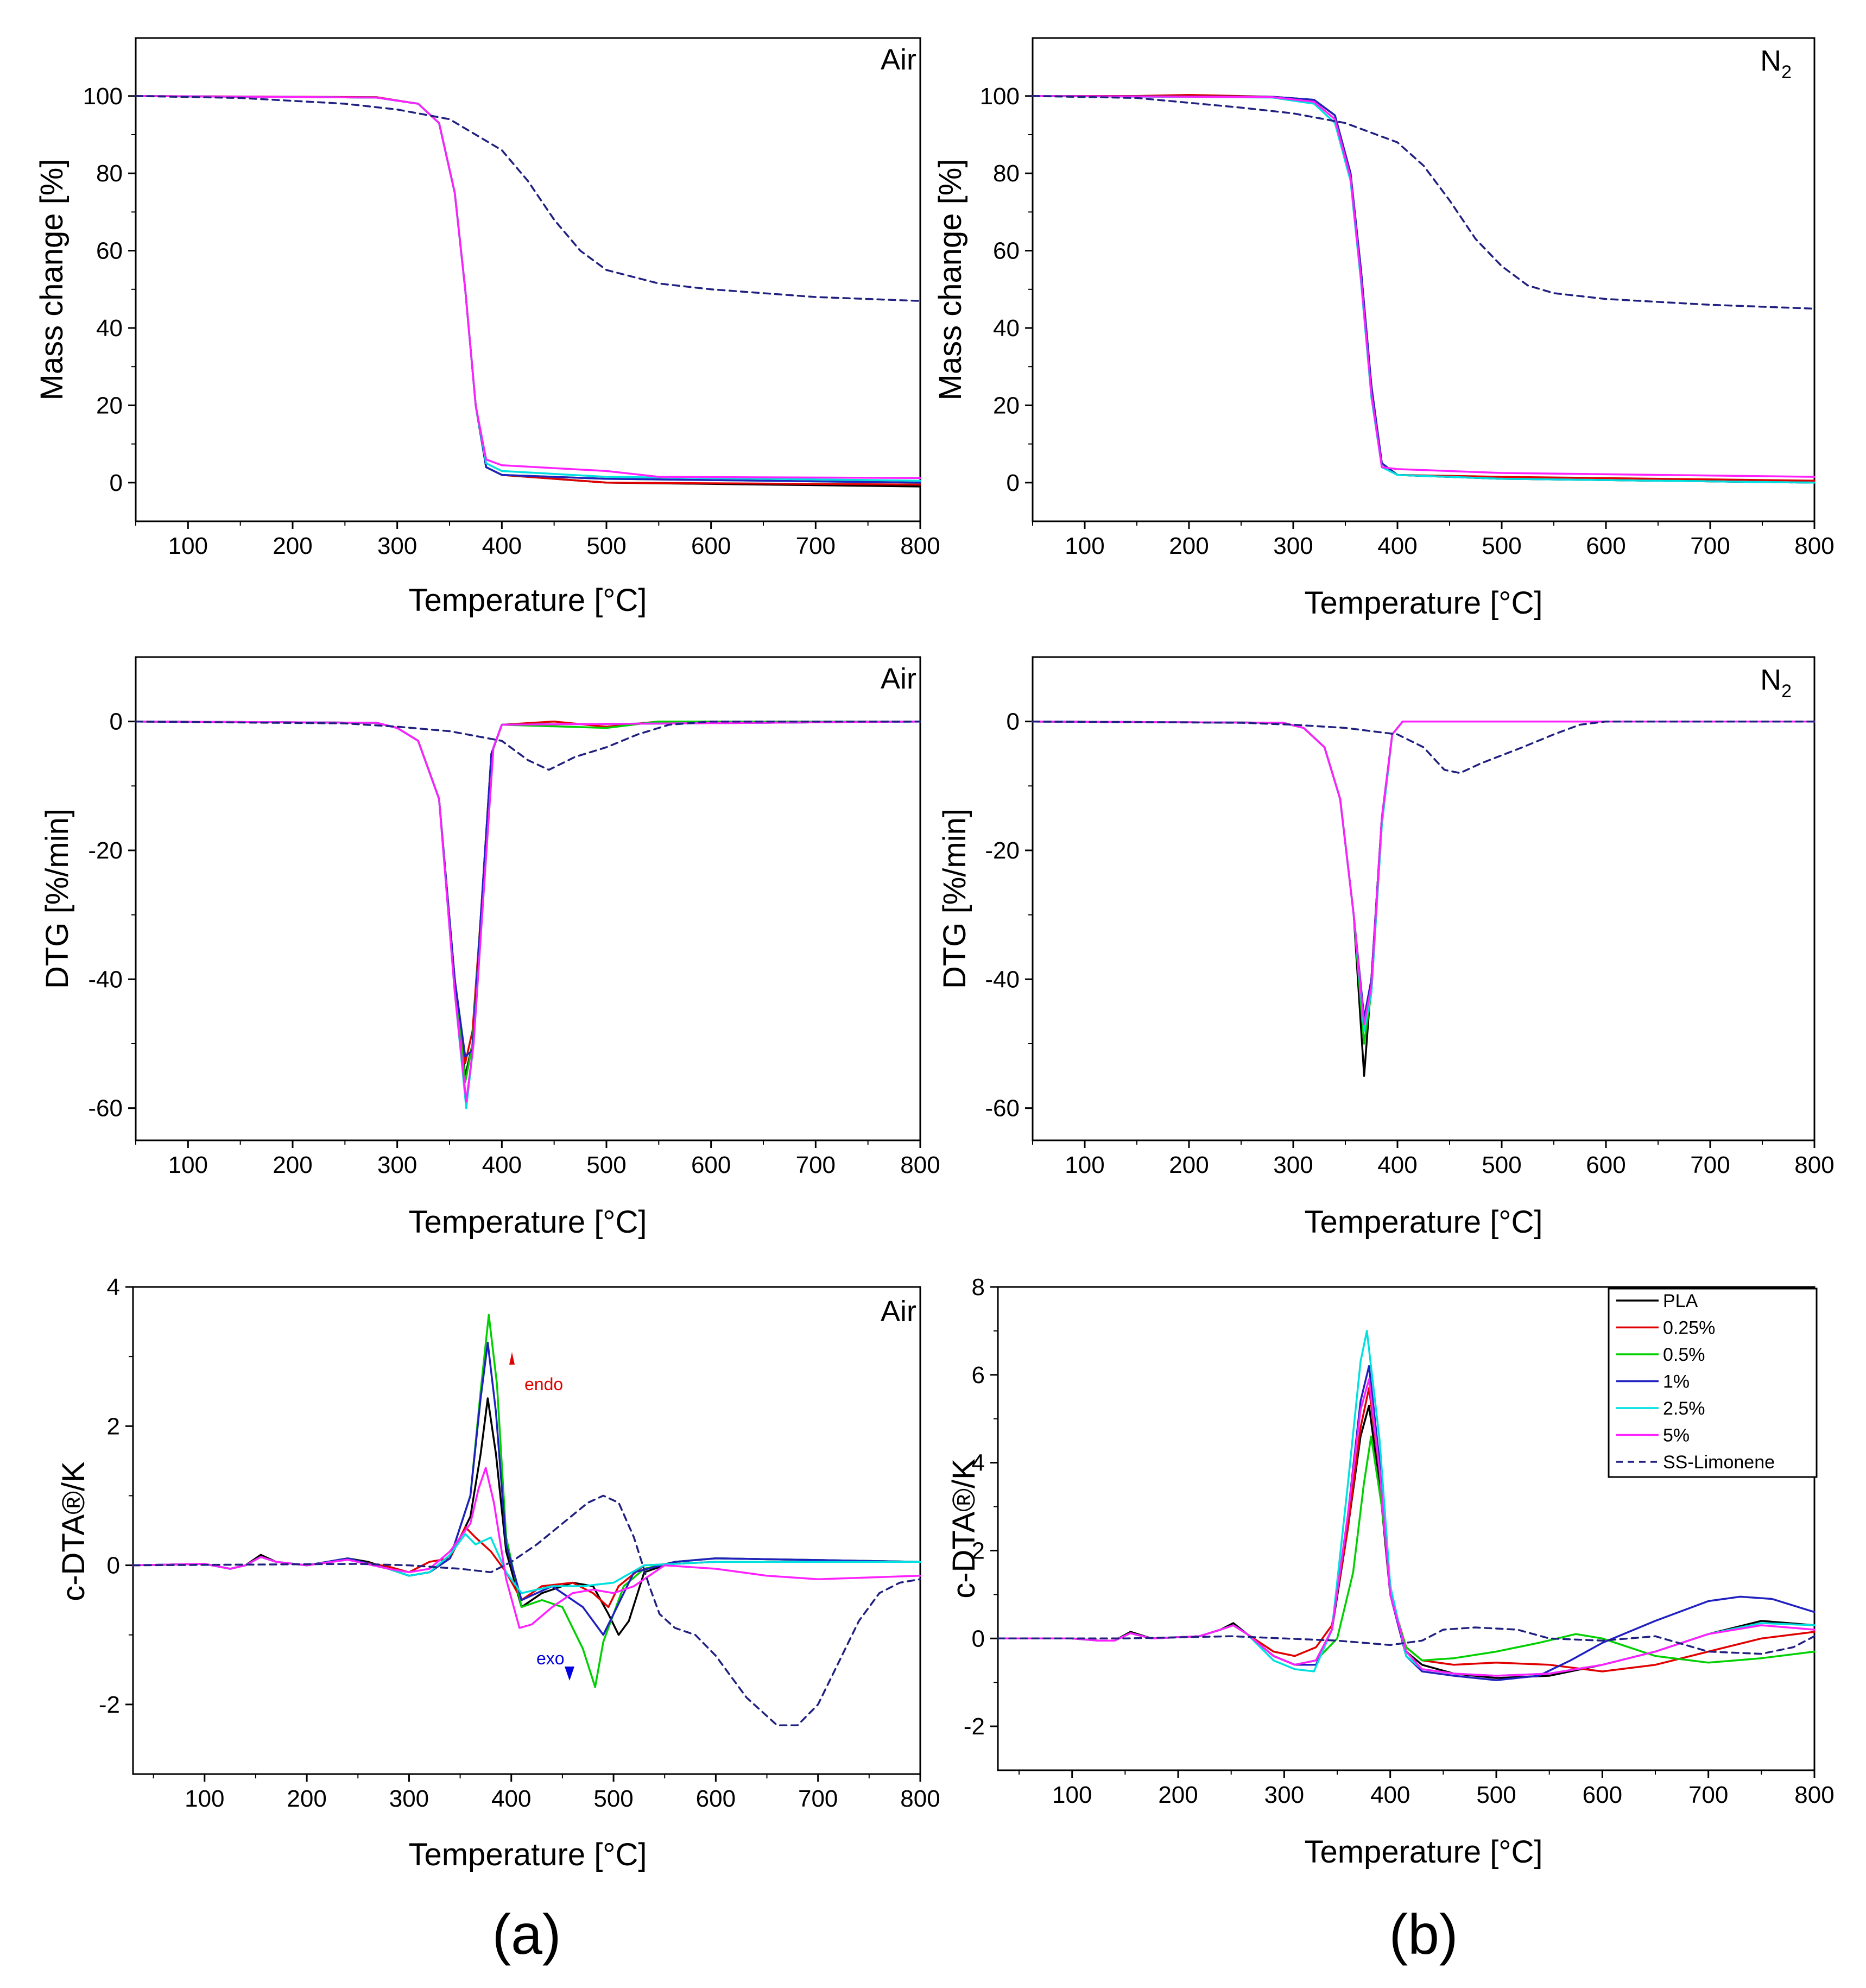 The width and height of the screenshot is (1866, 1988). Describe the element at coordinates (1000, 96) in the screenshot. I see `y-tick-label: 100` at that location.